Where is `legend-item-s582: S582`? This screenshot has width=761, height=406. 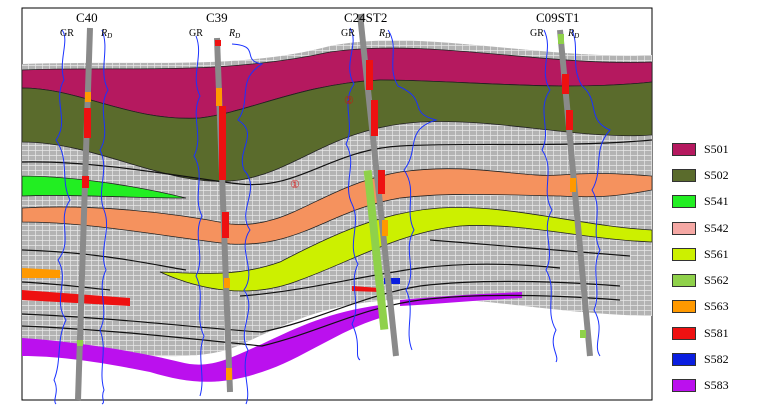 legend-item-s582: S582 is located at coordinates (712, 359).